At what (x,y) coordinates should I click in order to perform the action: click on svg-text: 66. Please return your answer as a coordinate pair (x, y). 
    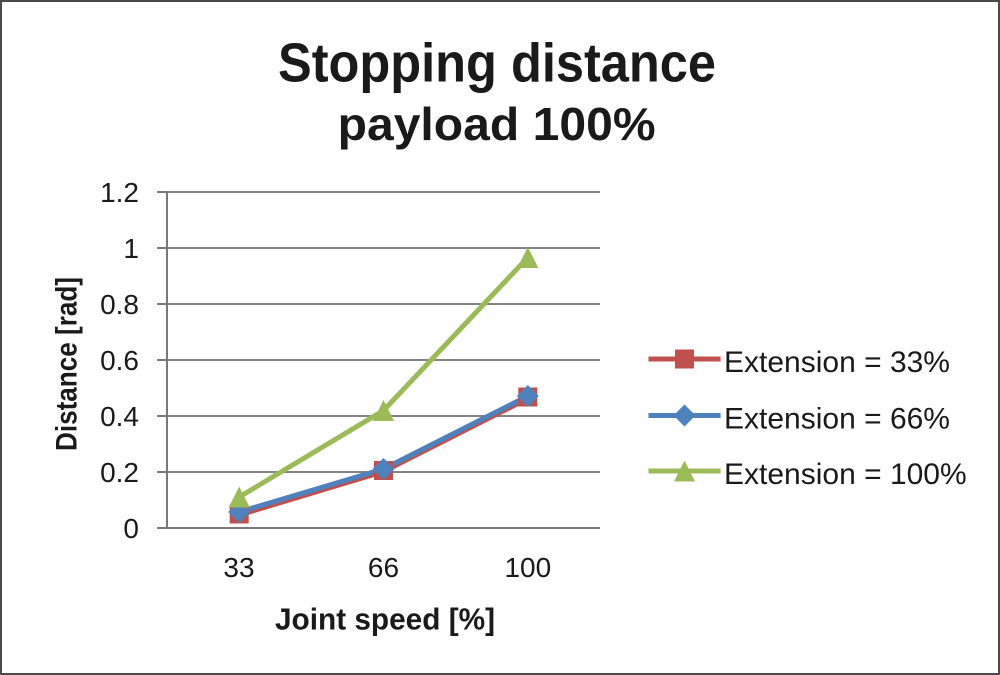
    Looking at the image, I should click on (383, 567).